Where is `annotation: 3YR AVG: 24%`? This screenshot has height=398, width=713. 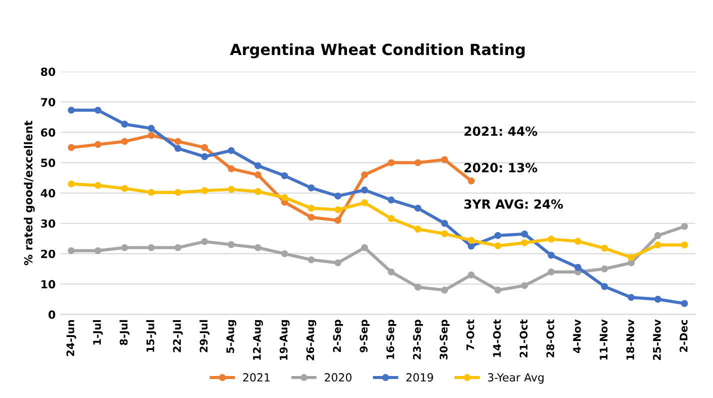
annotation: 3YR AVG: 24% is located at coordinates (513, 204).